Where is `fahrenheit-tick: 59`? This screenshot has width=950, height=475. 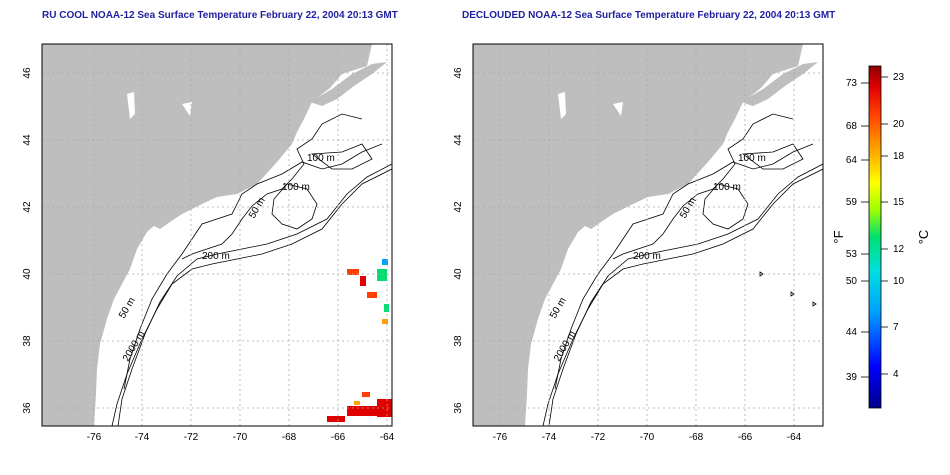
fahrenheit-tick: 59 is located at coordinates (852, 202).